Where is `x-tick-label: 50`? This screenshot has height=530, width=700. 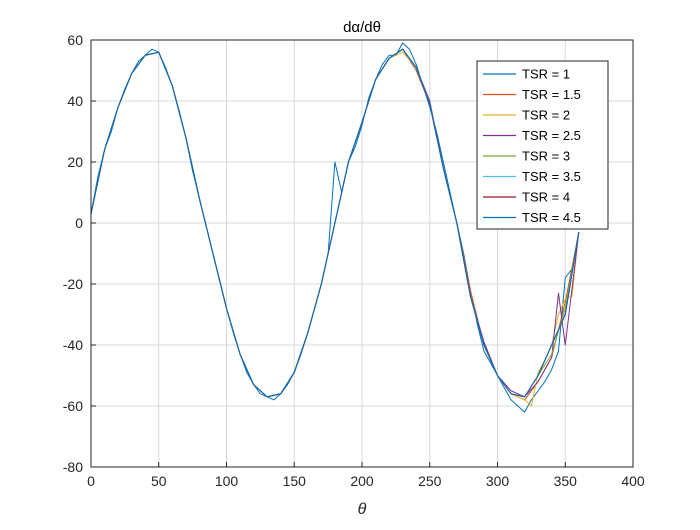
x-tick-label: 50 is located at coordinates (159, 481).